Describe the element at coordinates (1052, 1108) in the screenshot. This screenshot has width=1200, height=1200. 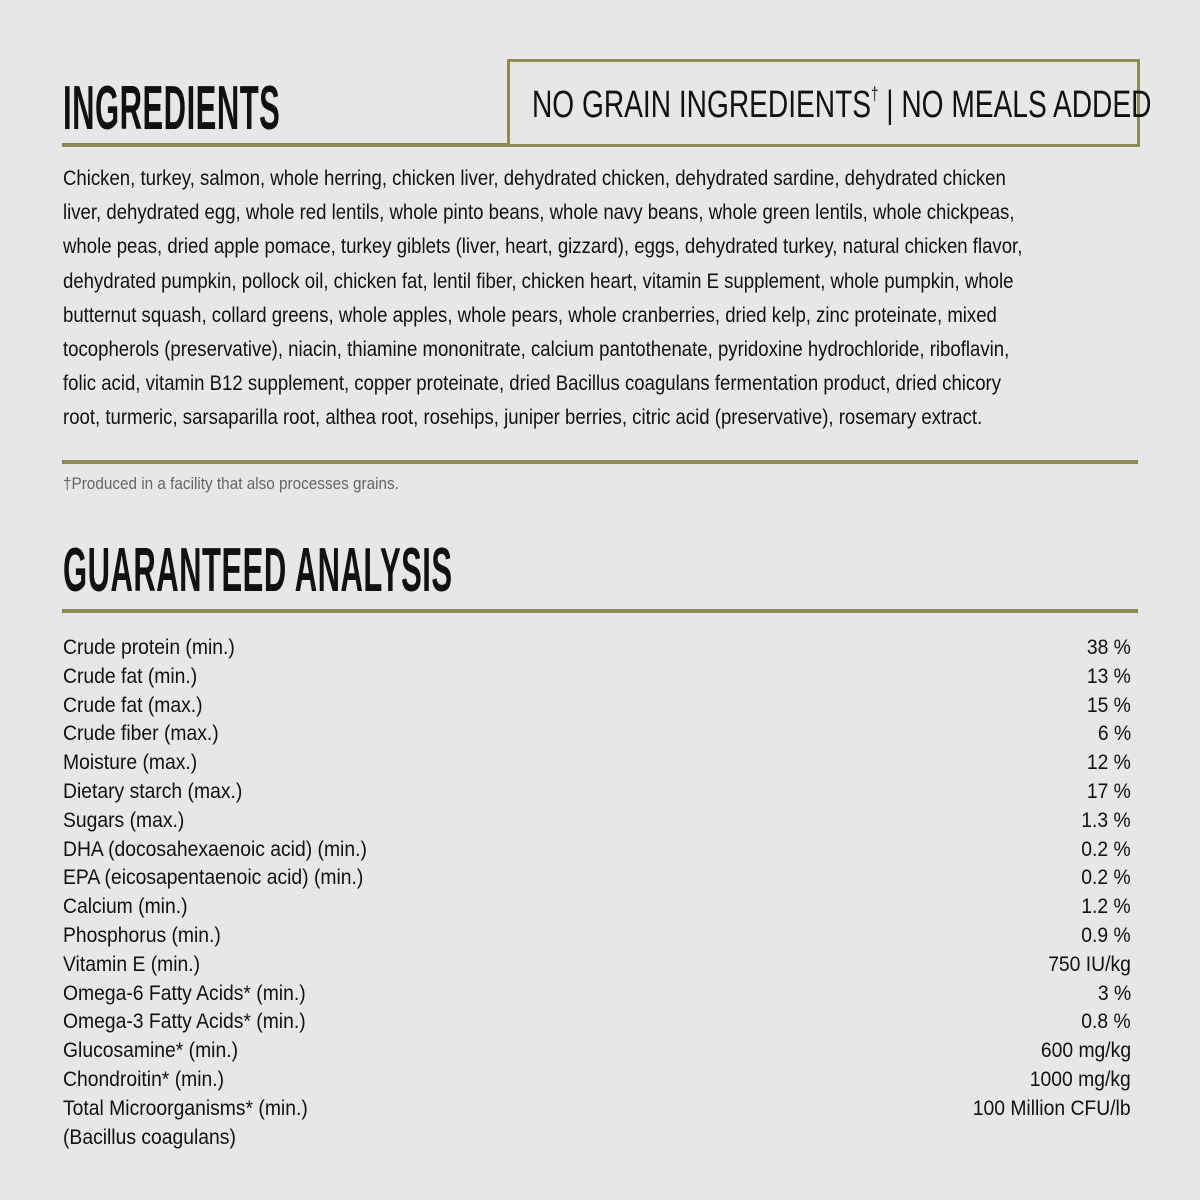
I see `analysis-value: 100 Million CFU/lb` at that location.